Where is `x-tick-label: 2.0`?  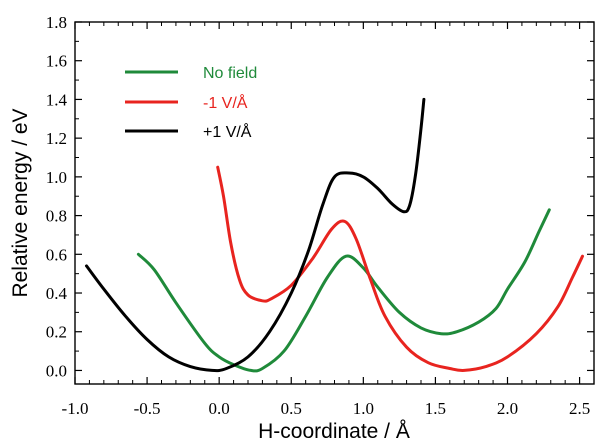 x-tick-label: 2.0 is located at coordinates (507, 408).